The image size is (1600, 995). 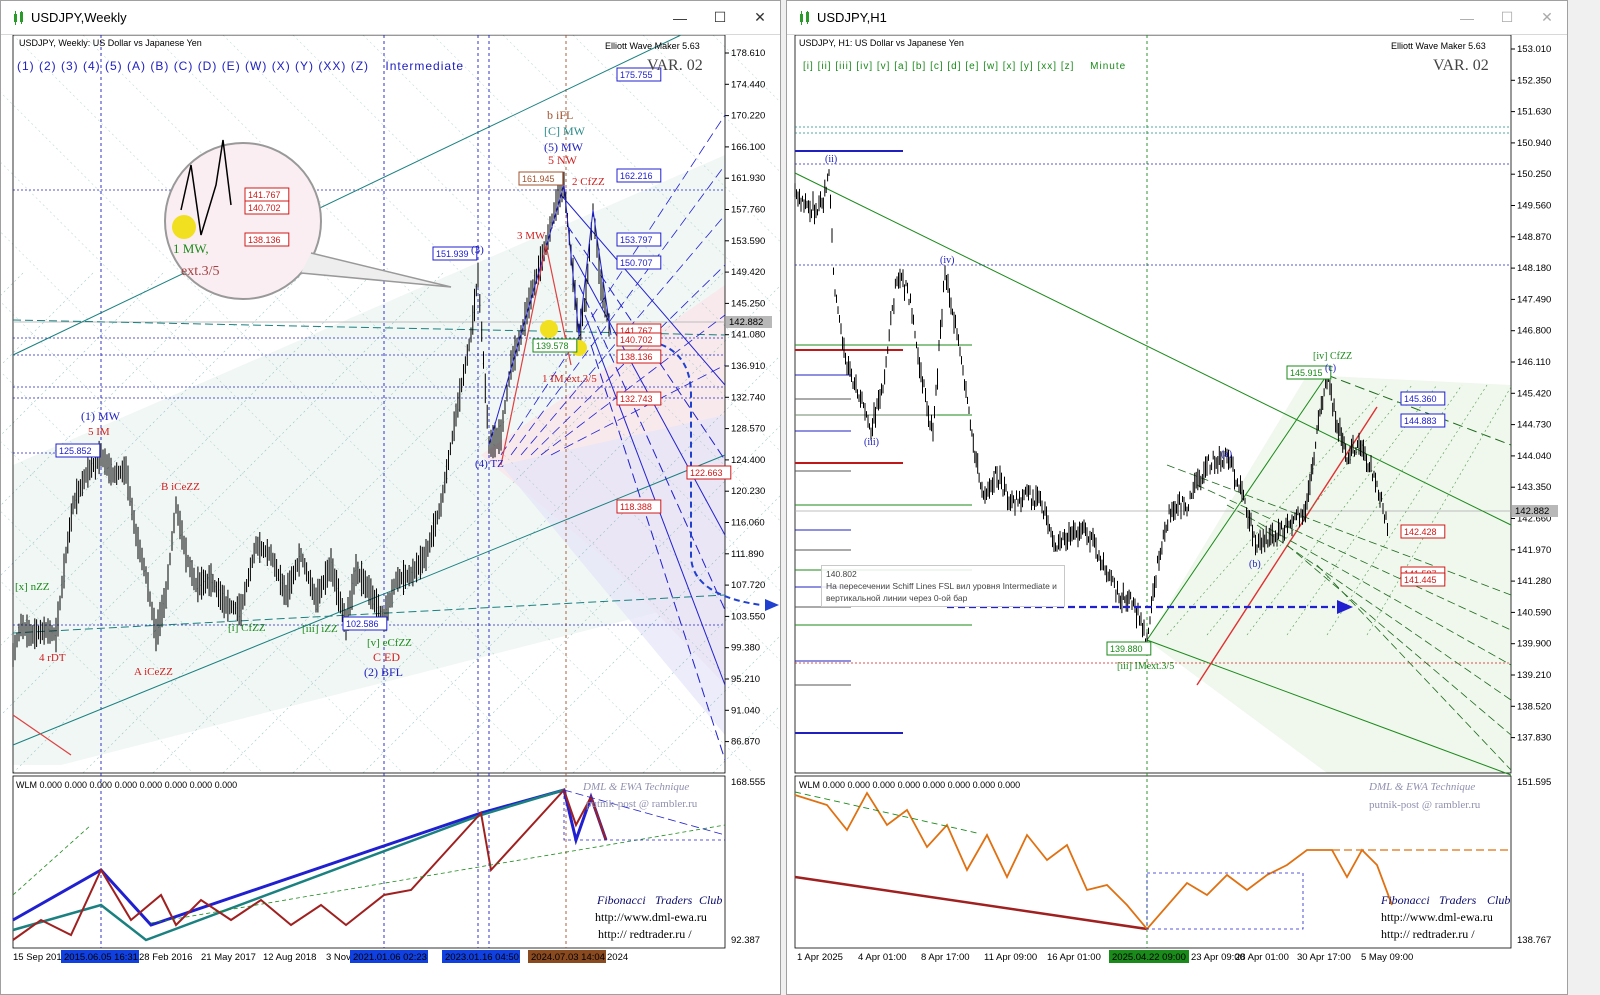 I want to click on wave-label-0: b iFL, so click(x=560, y=115).